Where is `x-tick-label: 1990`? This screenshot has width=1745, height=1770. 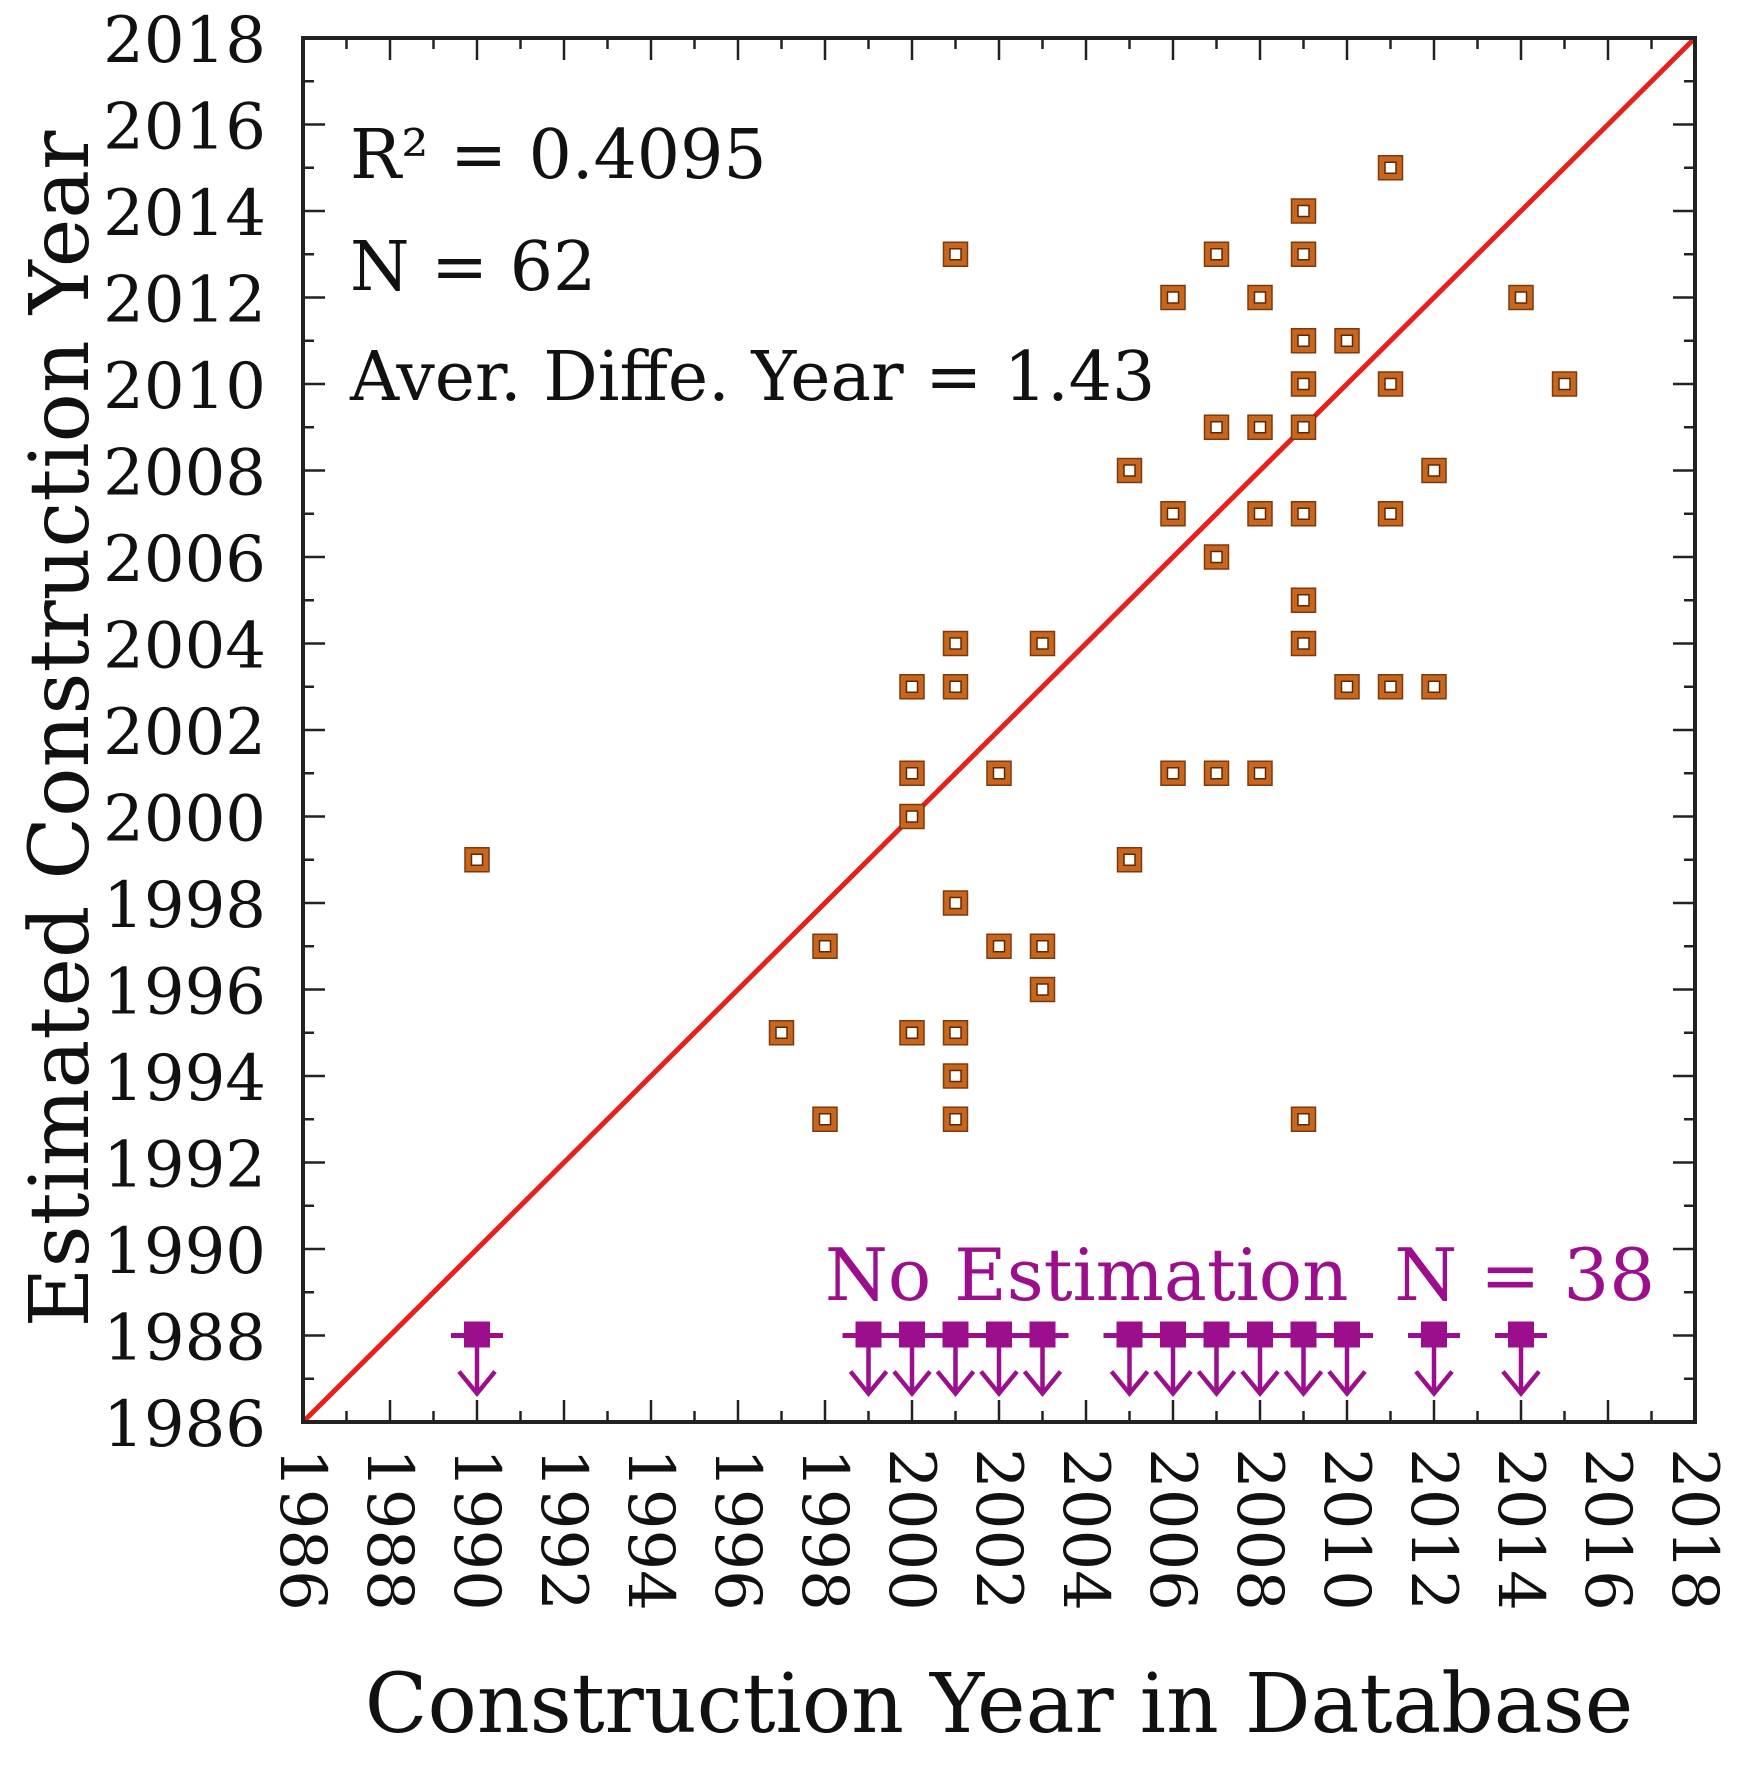 x-tick-label: 1990 is located at coordinates (476, 1529).